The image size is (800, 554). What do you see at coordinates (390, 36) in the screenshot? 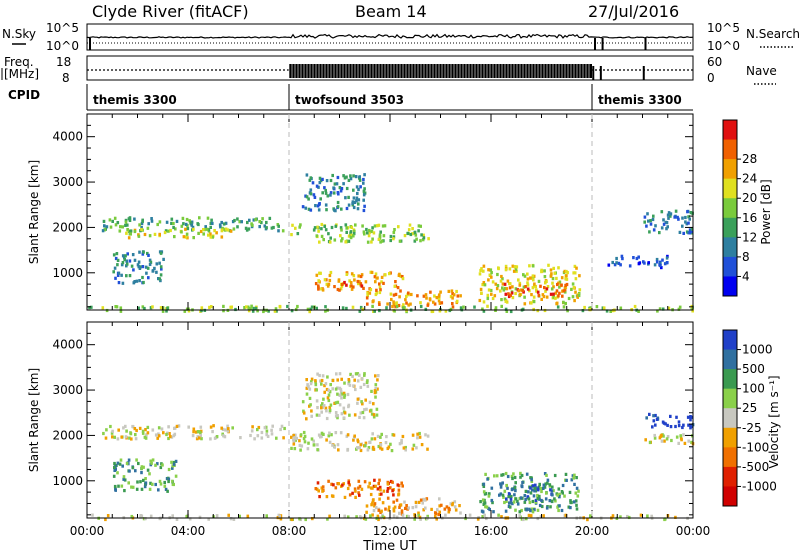
I see `nsky-line` at bounding box center [390, 36].